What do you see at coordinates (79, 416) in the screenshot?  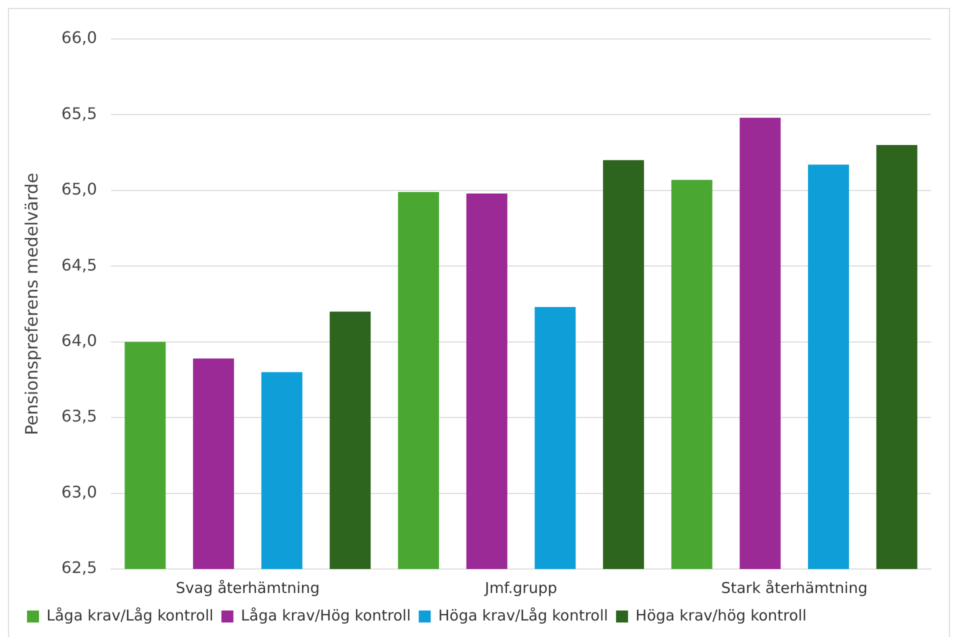 I see `y-tick-label: 63,5` at bounding box center [79, 416].